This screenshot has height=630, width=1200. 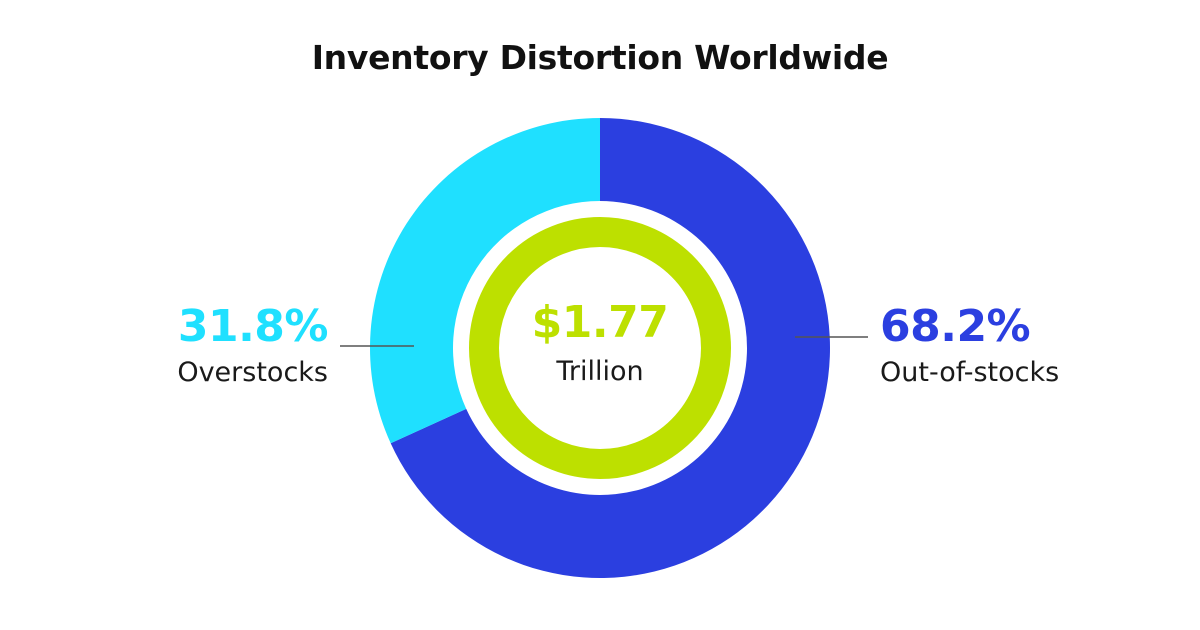 I want to click on out-of-stocks-percent-label: 68.2%, so click(x=955, y=326).